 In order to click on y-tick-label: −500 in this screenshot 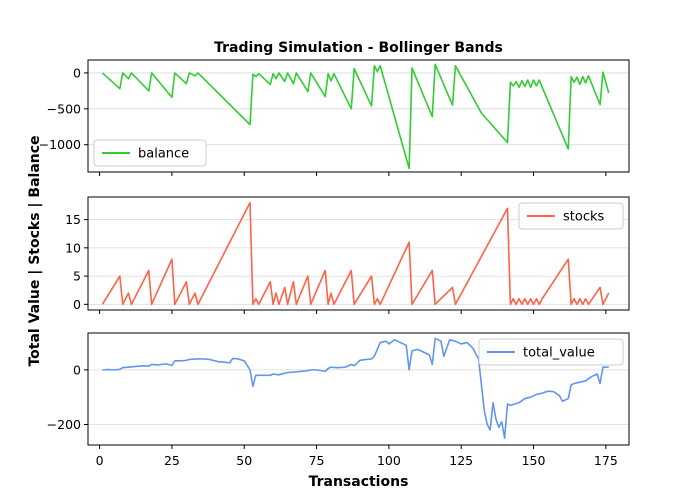, I will do `click(64, 108)`.